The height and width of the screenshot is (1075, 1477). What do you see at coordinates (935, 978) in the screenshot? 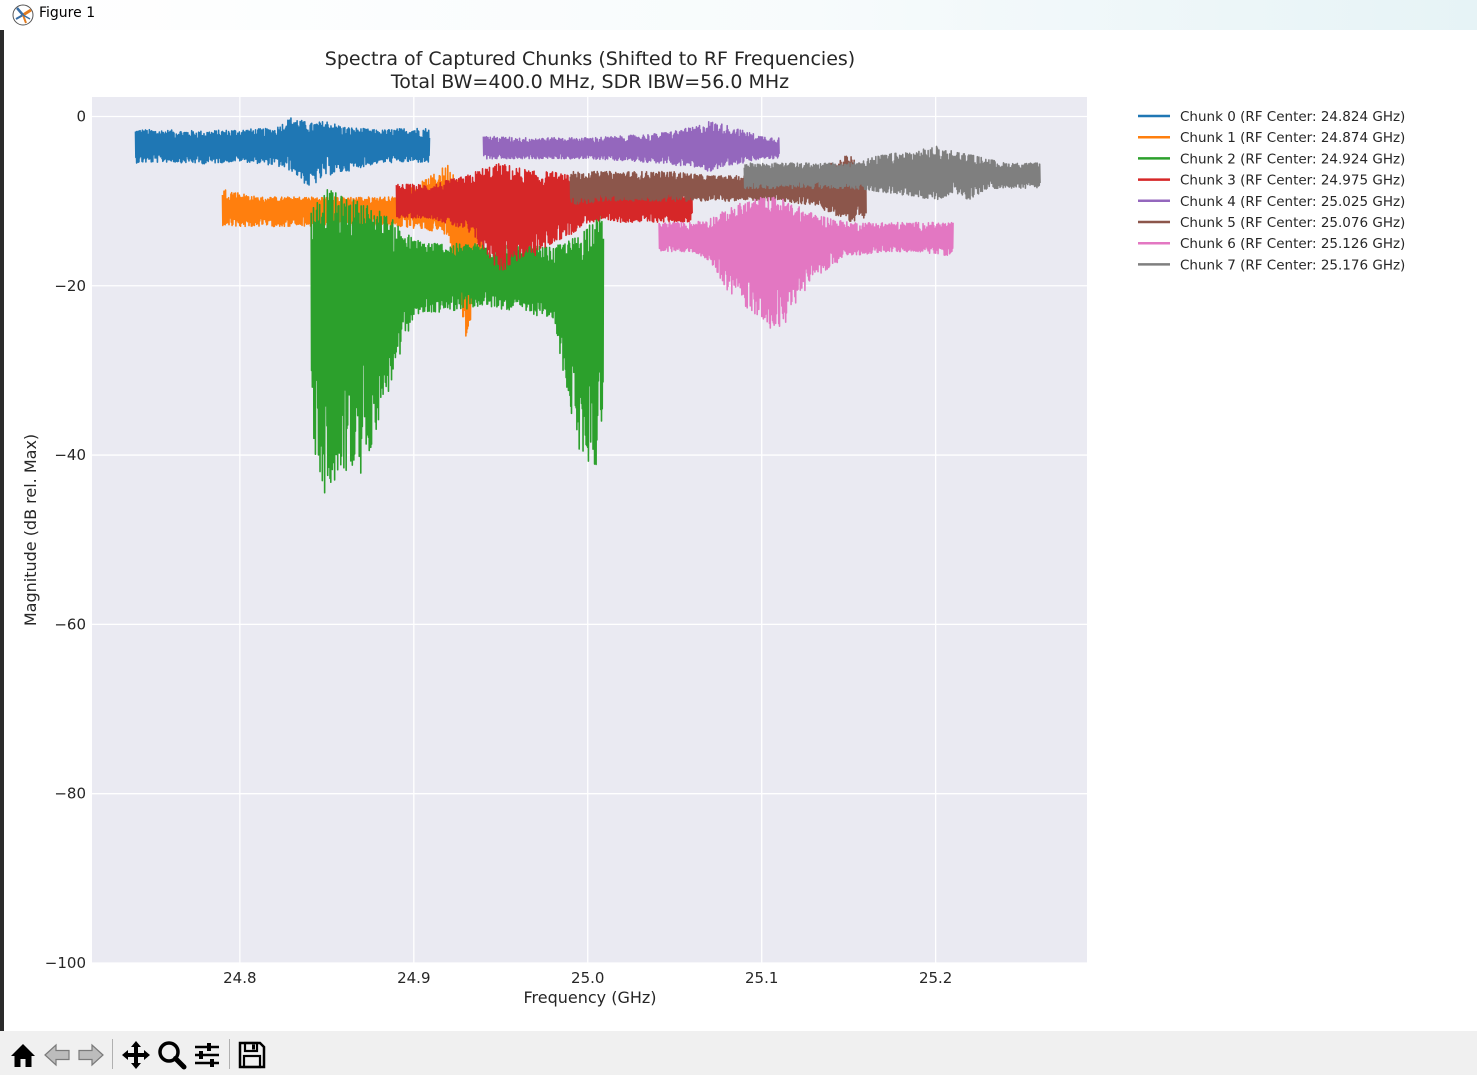
I see `x-tick-label: 25.2` at bounding box center [935, 978].